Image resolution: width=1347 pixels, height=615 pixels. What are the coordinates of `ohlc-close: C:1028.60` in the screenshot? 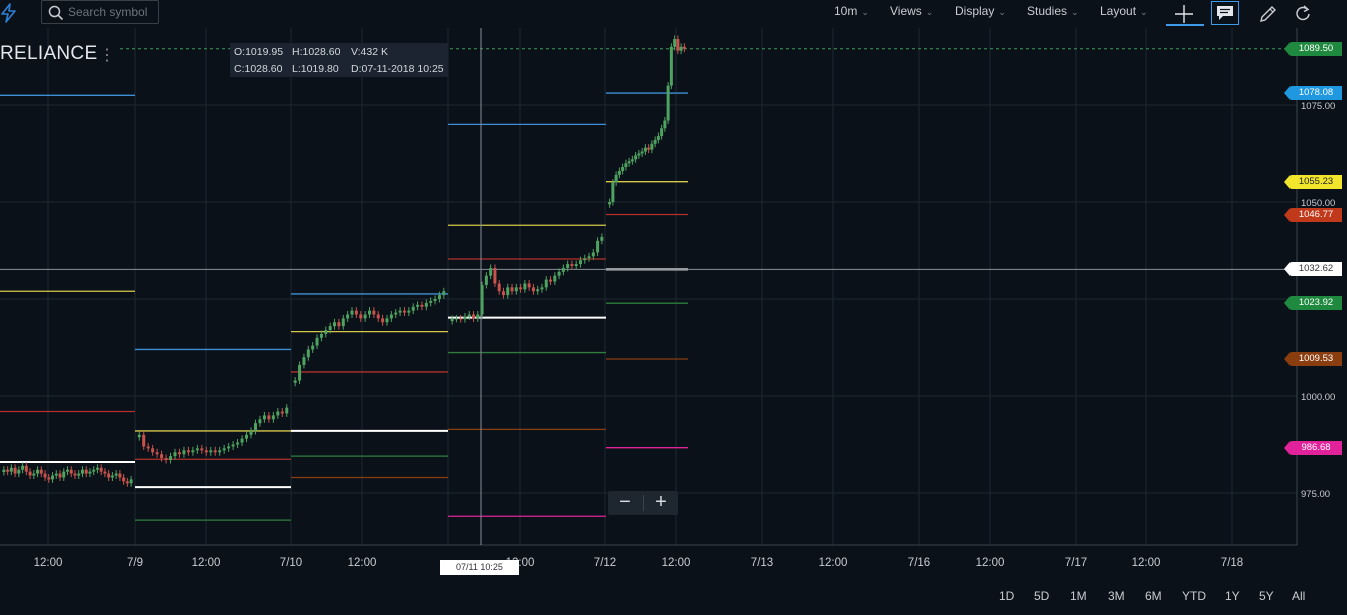 It's located at (258, 69).